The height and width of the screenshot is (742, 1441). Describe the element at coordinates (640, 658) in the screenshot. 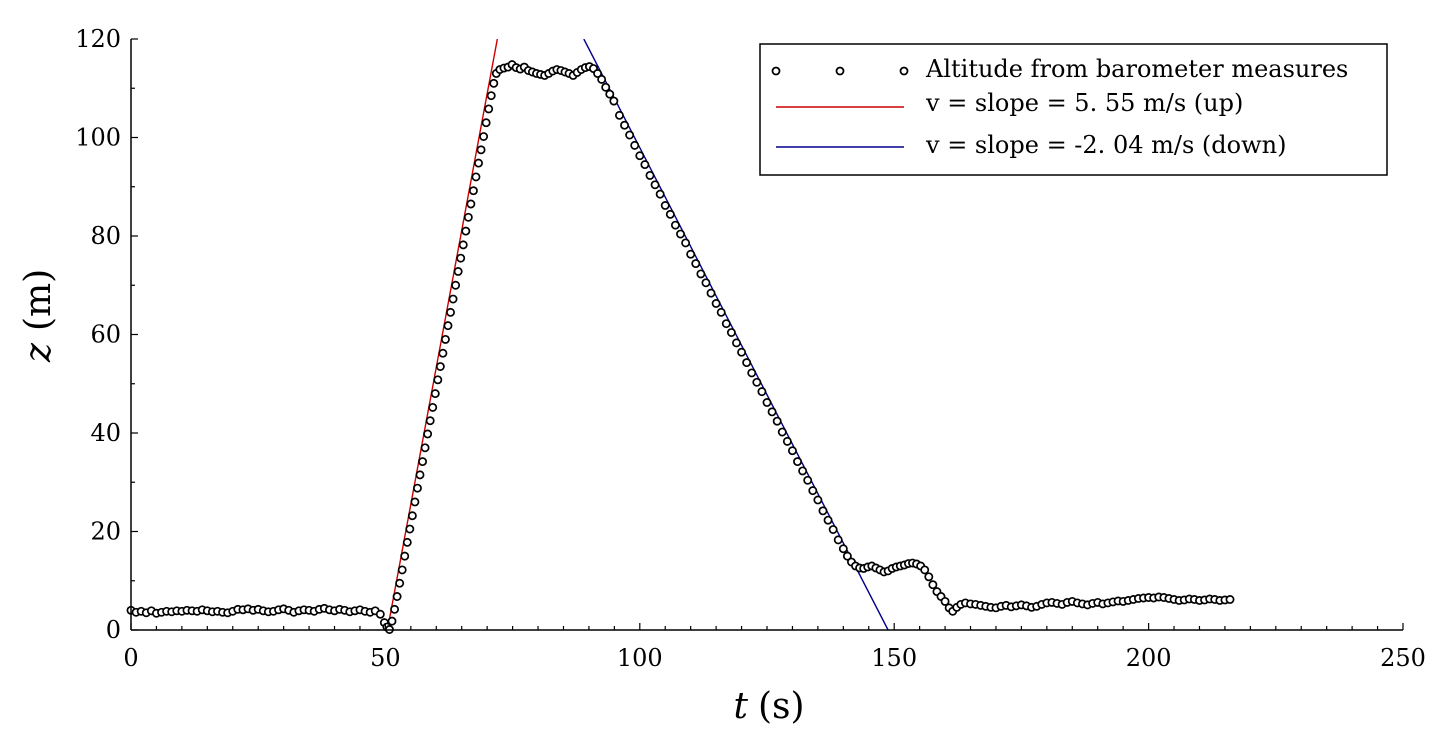

I see `x-tick-label: 100` at that location.